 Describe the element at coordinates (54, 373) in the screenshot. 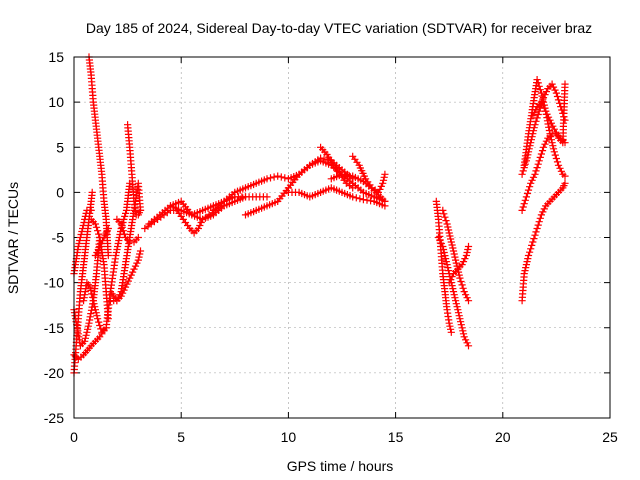

I see `y-tick-label: -20` at that location.